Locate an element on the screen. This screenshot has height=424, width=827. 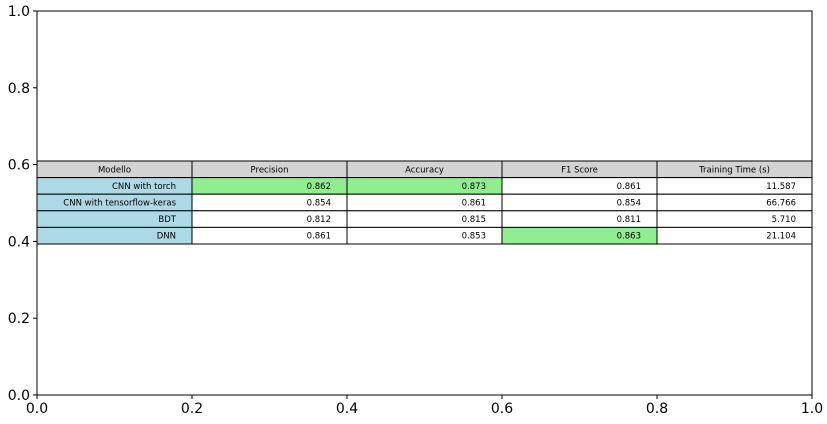
table-cell: 0.853 is located at coordinates (474, 237).